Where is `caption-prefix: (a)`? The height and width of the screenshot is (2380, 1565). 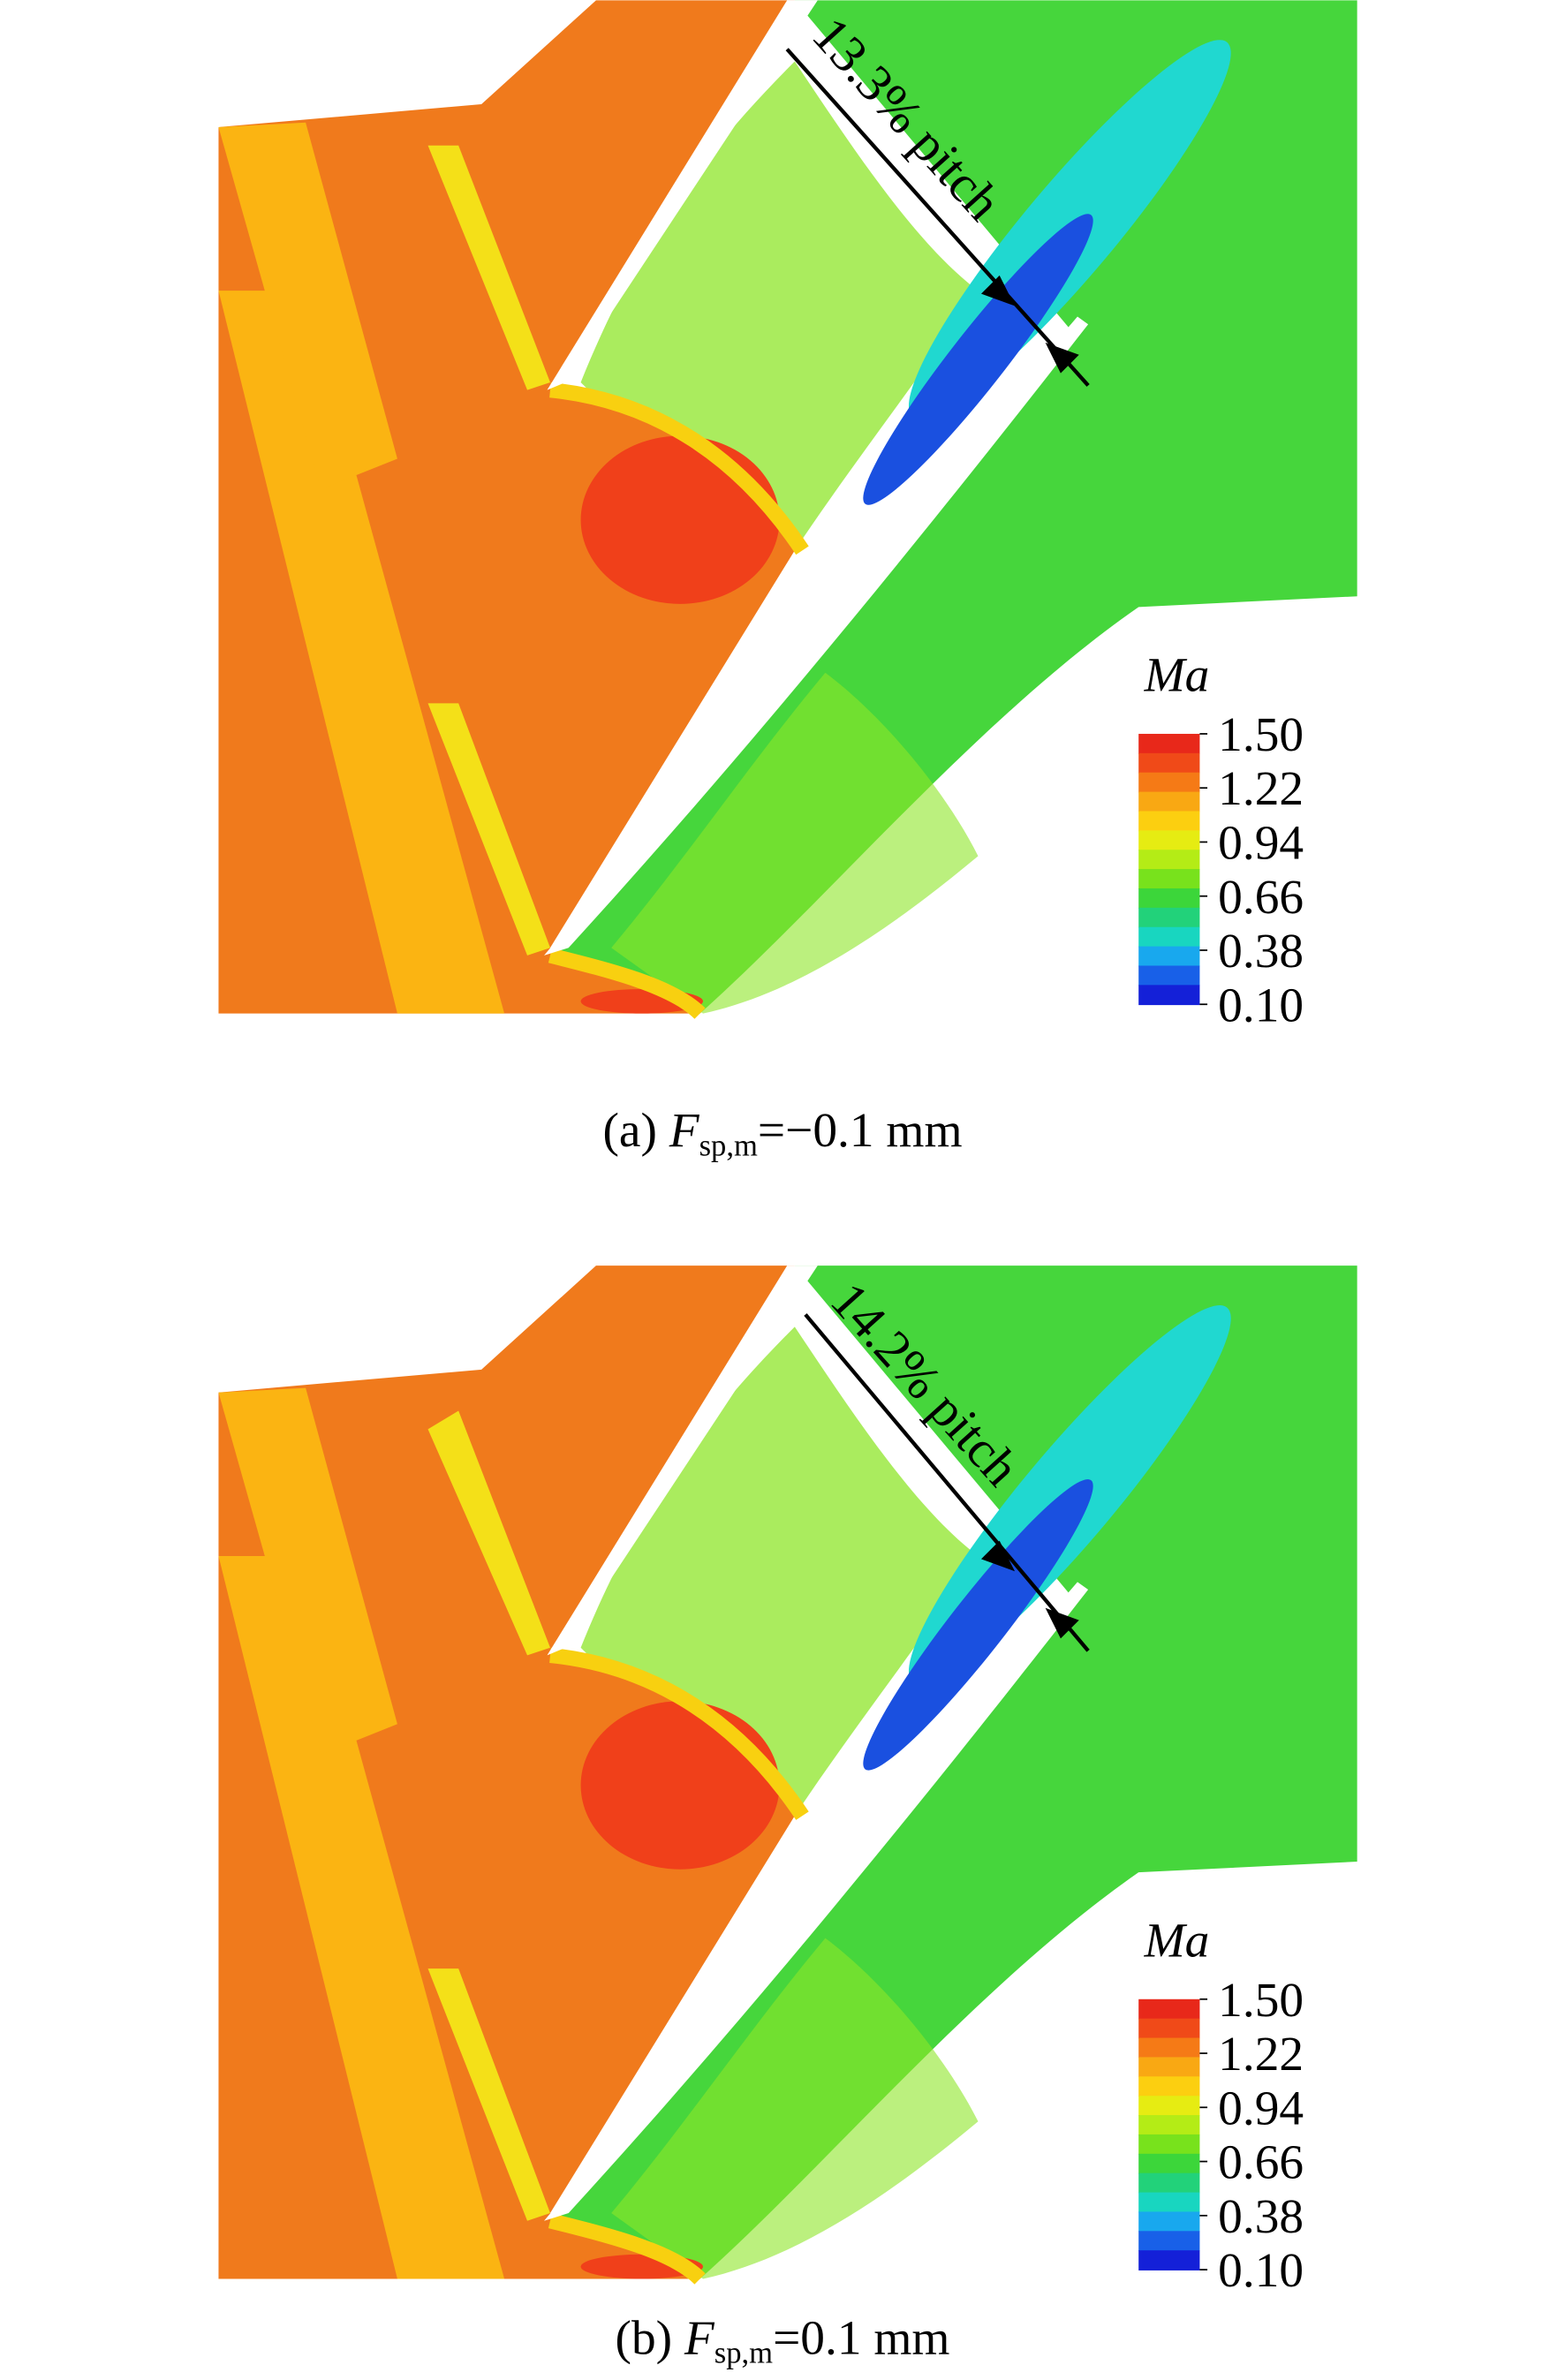
caption-prefix: (a) is located at coordinates (635, 1130).